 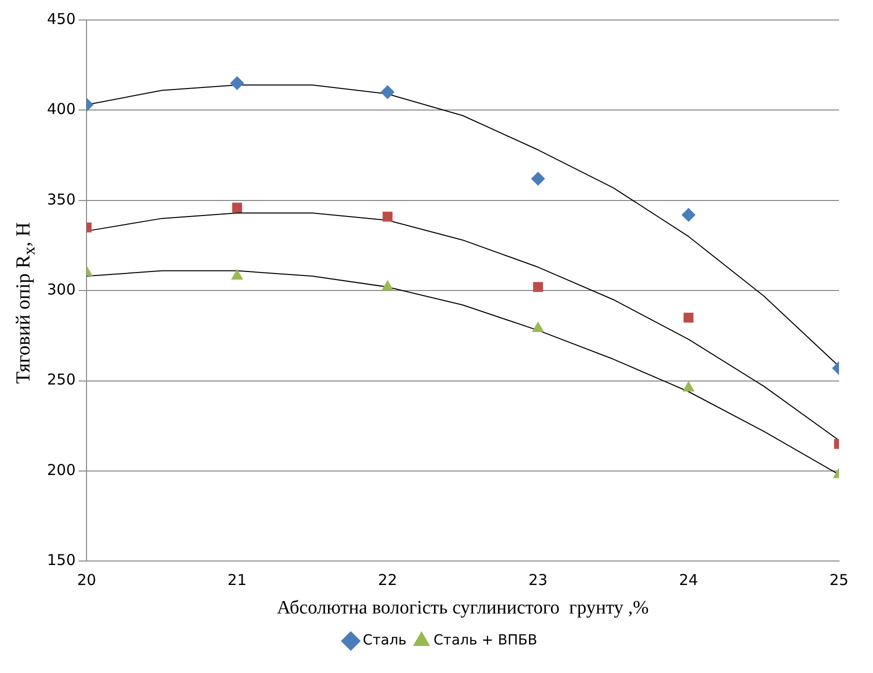 I want to click on legend-label: Сталь + ВПБВ, so click(x=486, y=640).